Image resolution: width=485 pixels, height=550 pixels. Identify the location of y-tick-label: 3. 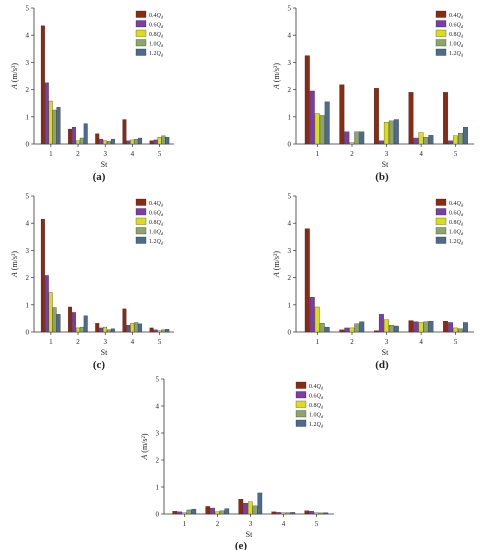
(290, 251).